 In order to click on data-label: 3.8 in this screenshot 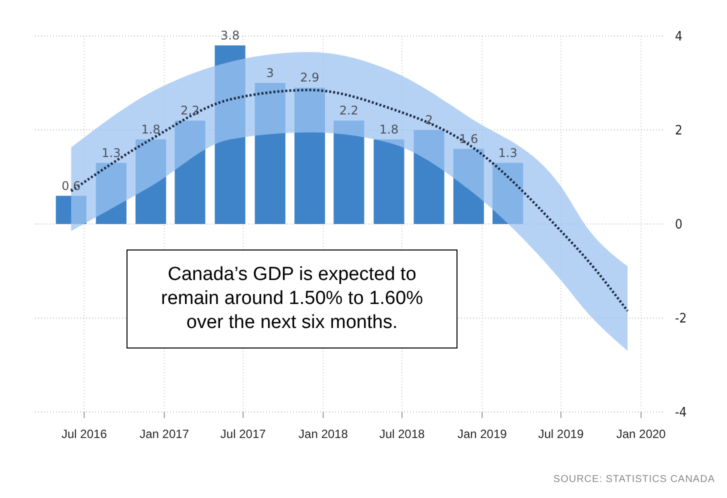, I will do `click(230, 35)`.